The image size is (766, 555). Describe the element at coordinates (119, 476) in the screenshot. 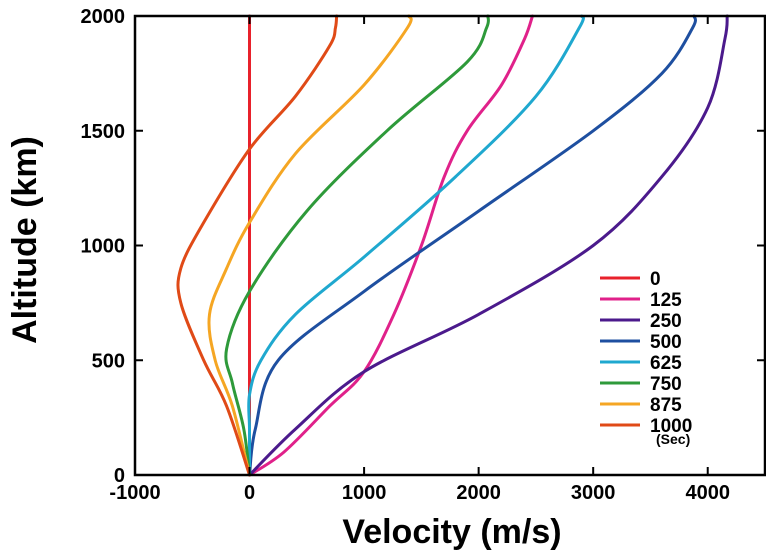

I see `y-tick-label: 0` at that location.